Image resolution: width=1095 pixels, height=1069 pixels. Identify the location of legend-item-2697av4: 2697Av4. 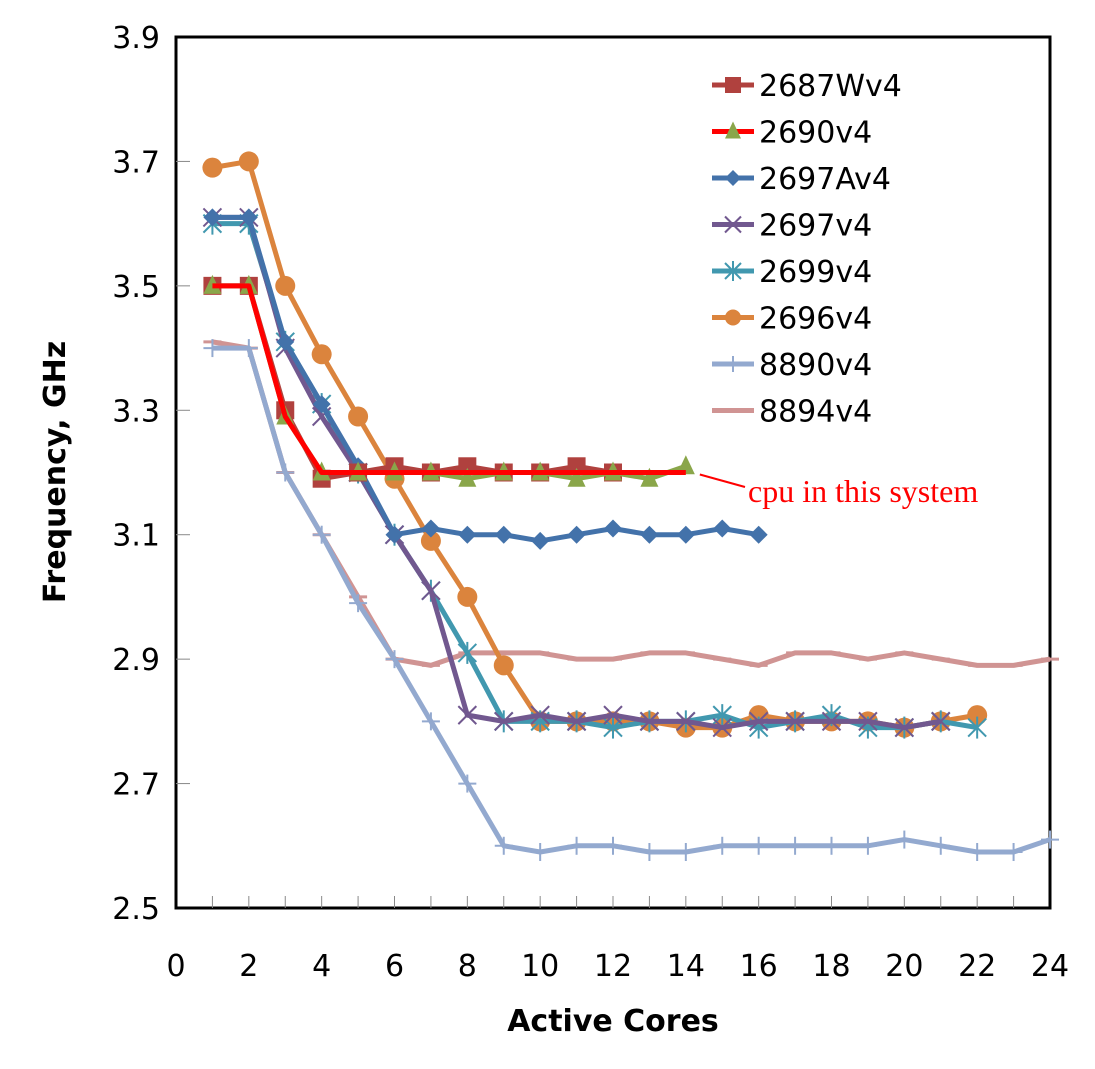
(801, 179).